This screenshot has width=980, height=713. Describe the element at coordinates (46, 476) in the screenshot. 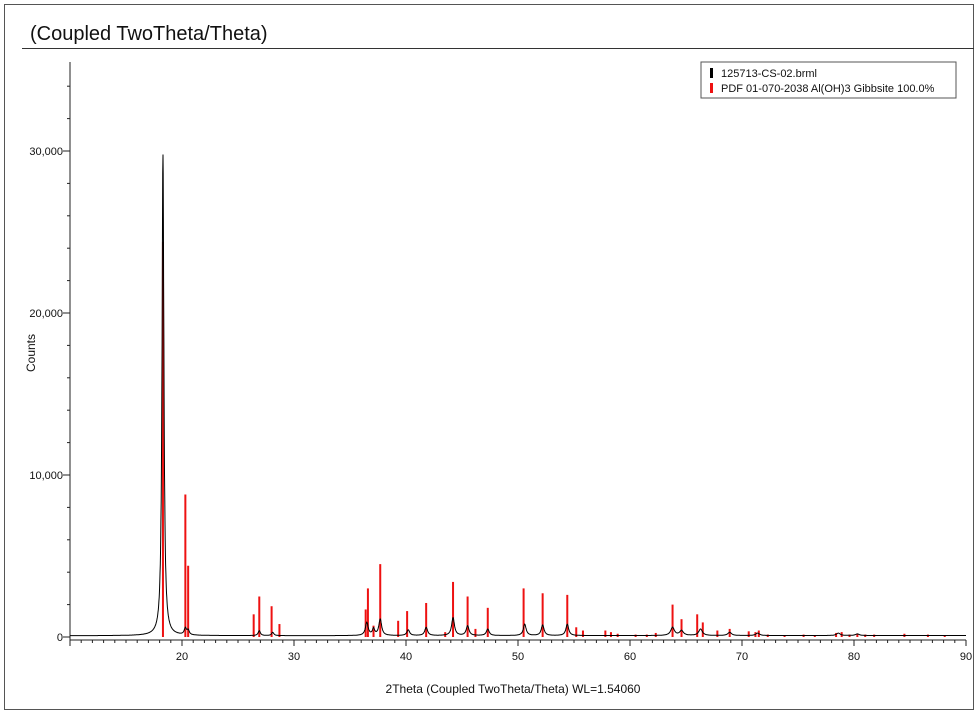

I see `y-tick-label: 10,000` at that location.